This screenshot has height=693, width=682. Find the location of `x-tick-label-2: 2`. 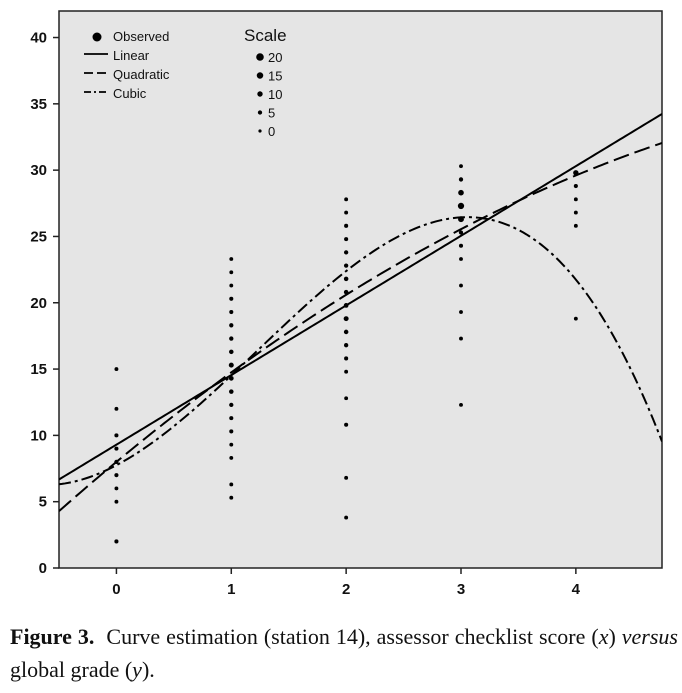

x-tick-label-2: 2 is located at coordinates (346, 589).